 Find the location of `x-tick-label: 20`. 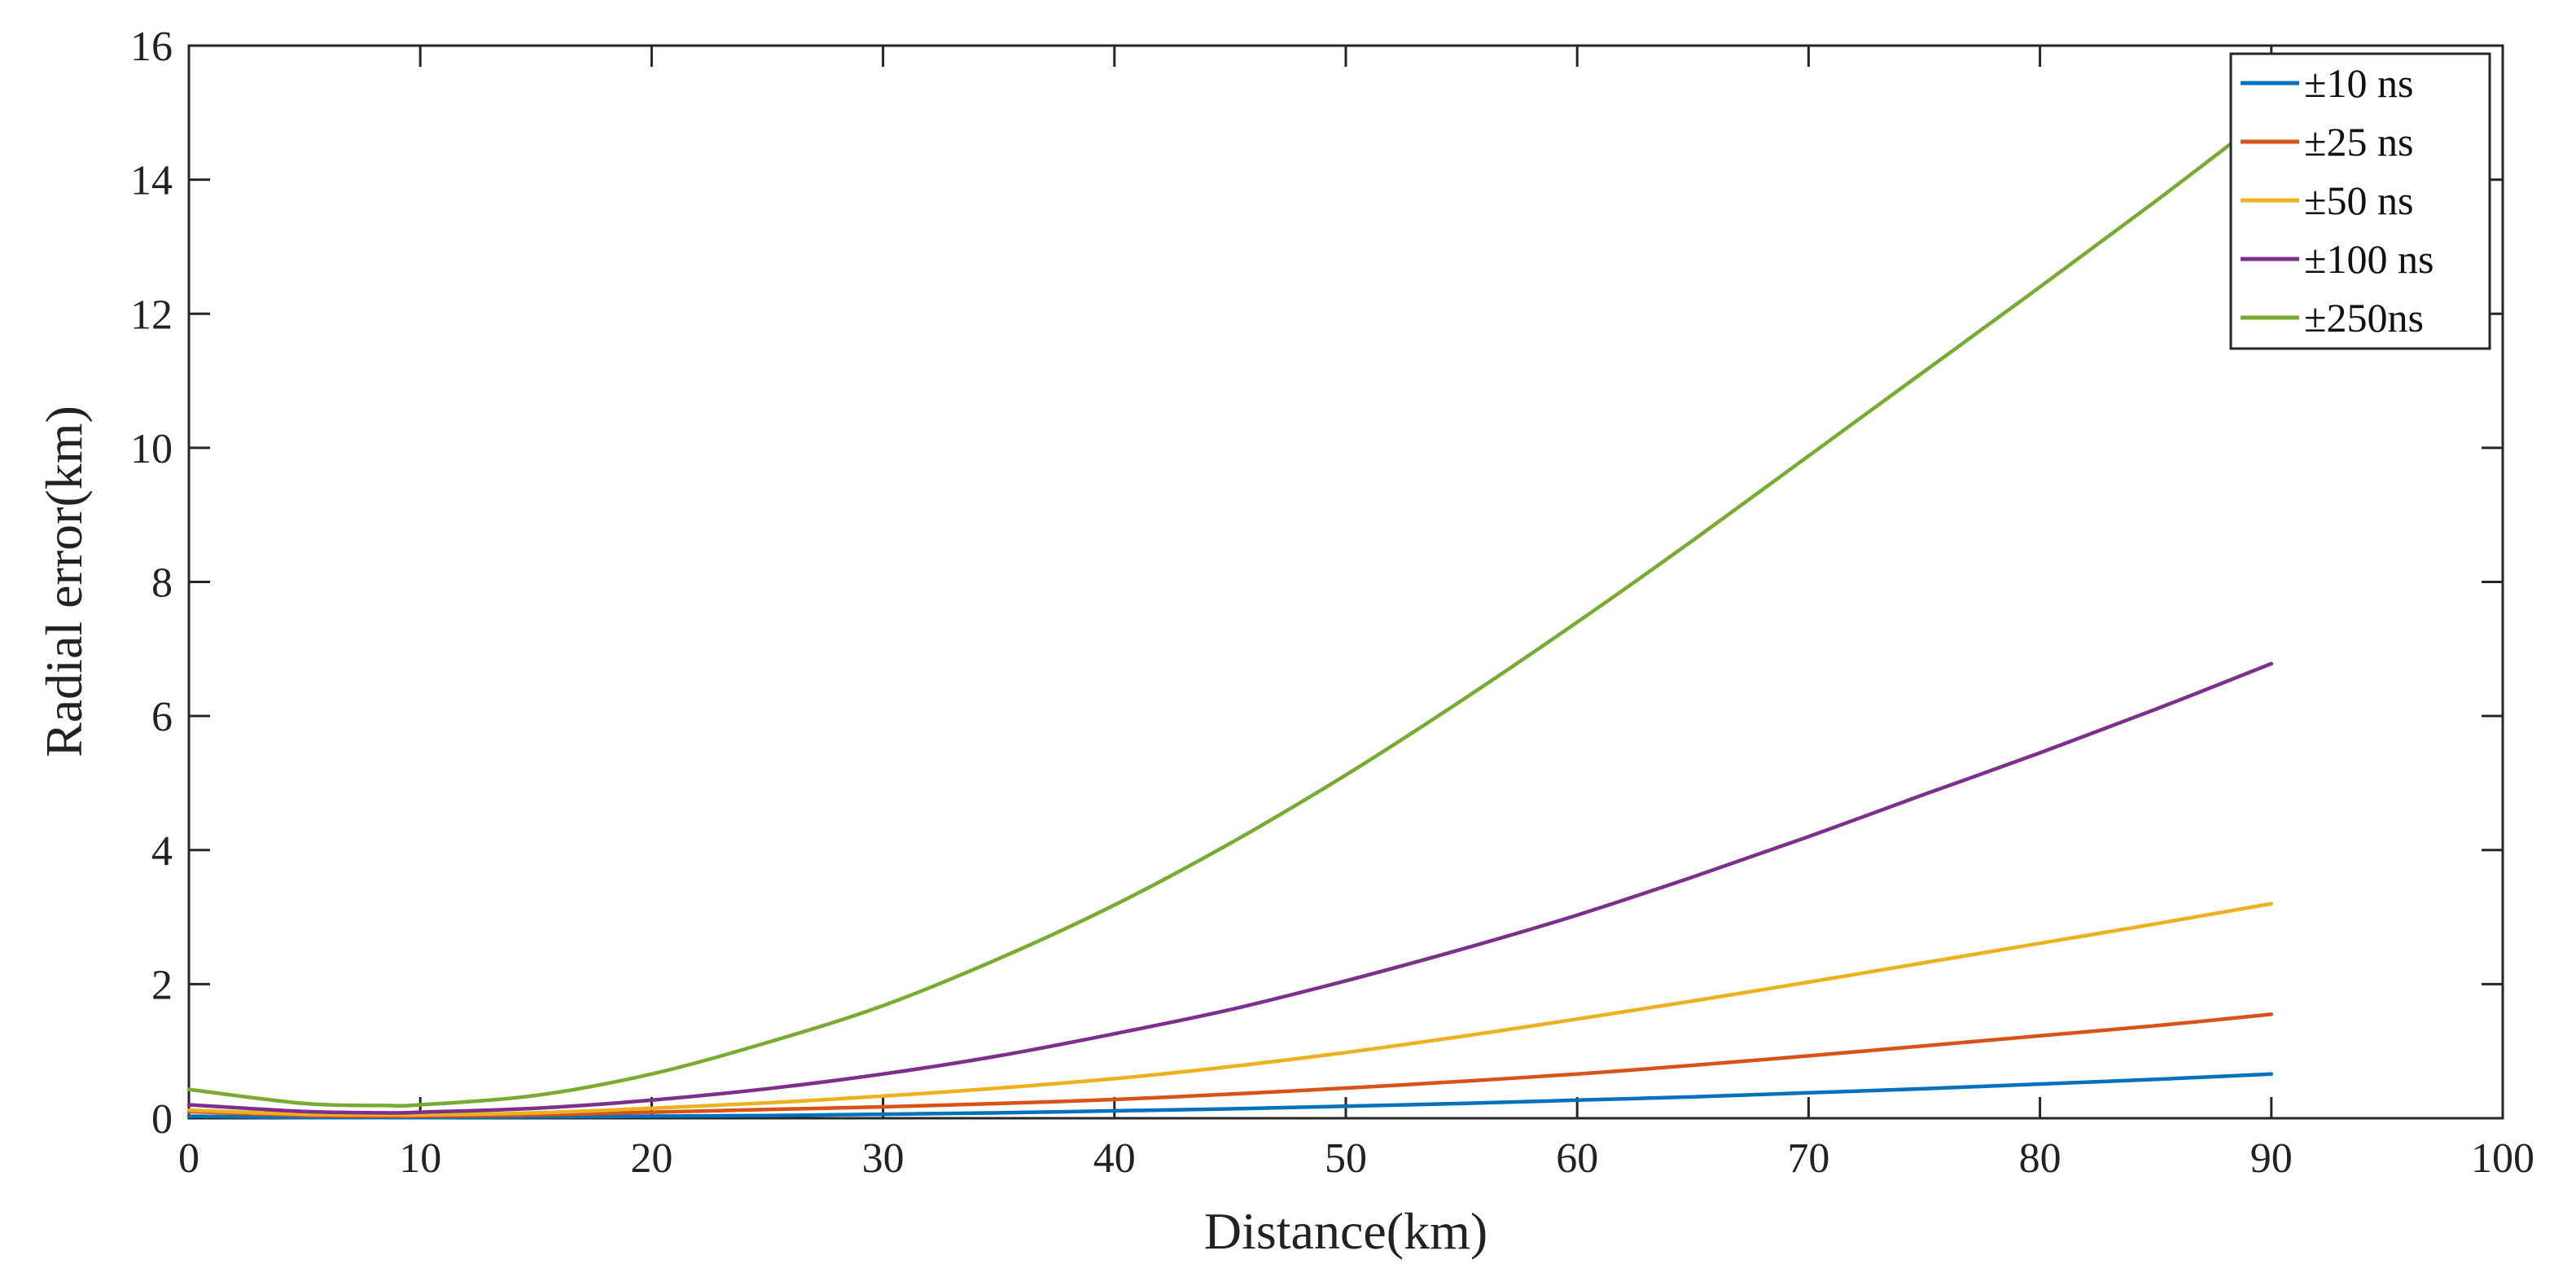

x-tick-label: 20 is located at coordinates (651, 1158).